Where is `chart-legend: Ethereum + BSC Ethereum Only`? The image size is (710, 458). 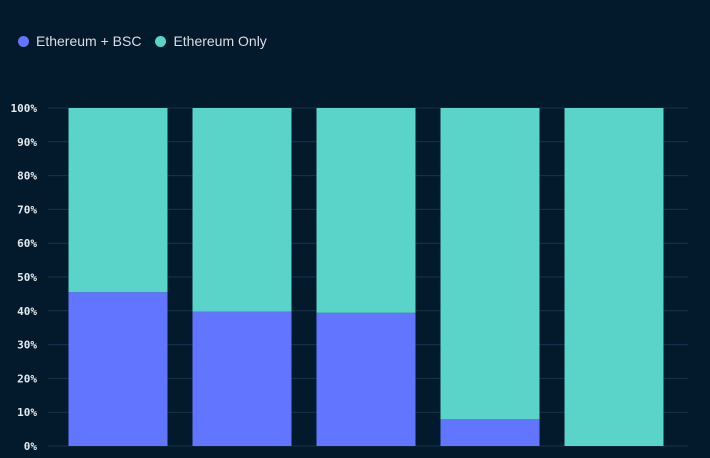 chart-legend: Ethereum + BSC Ethereum Only is located at coordinates (142, 41).